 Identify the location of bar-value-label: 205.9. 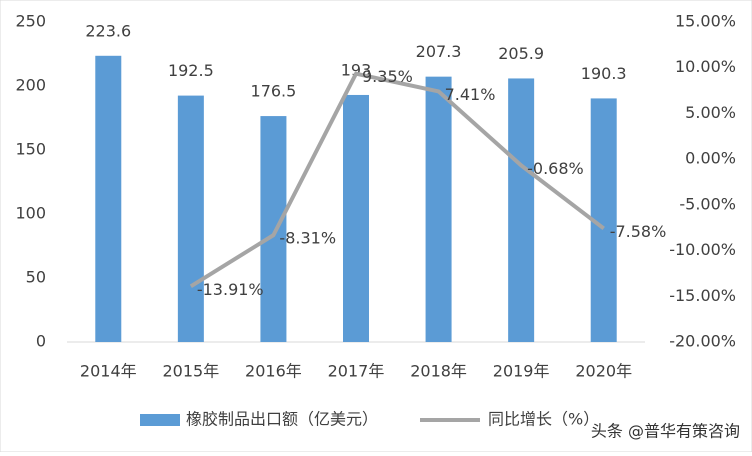
(521, 53).